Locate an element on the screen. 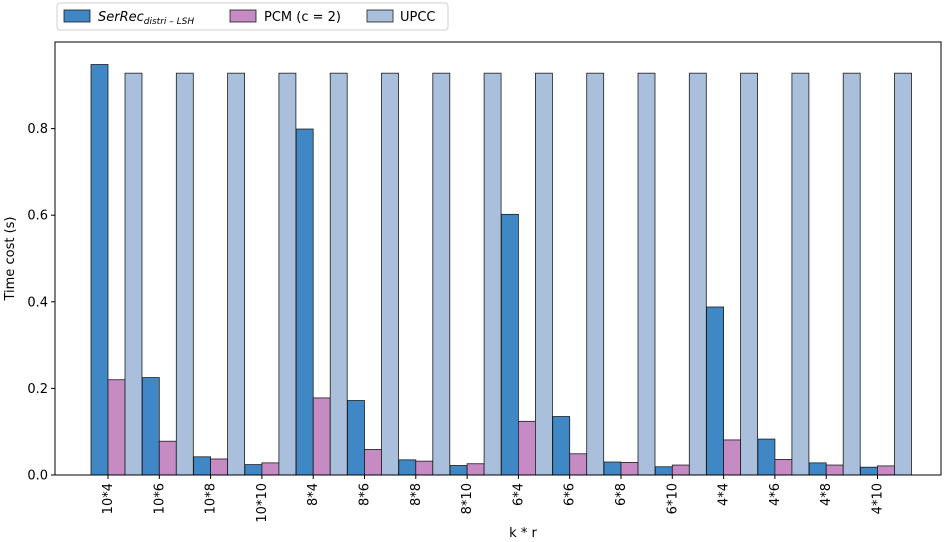  bar-series-2-8*10 is located at coordinates (475, 469).